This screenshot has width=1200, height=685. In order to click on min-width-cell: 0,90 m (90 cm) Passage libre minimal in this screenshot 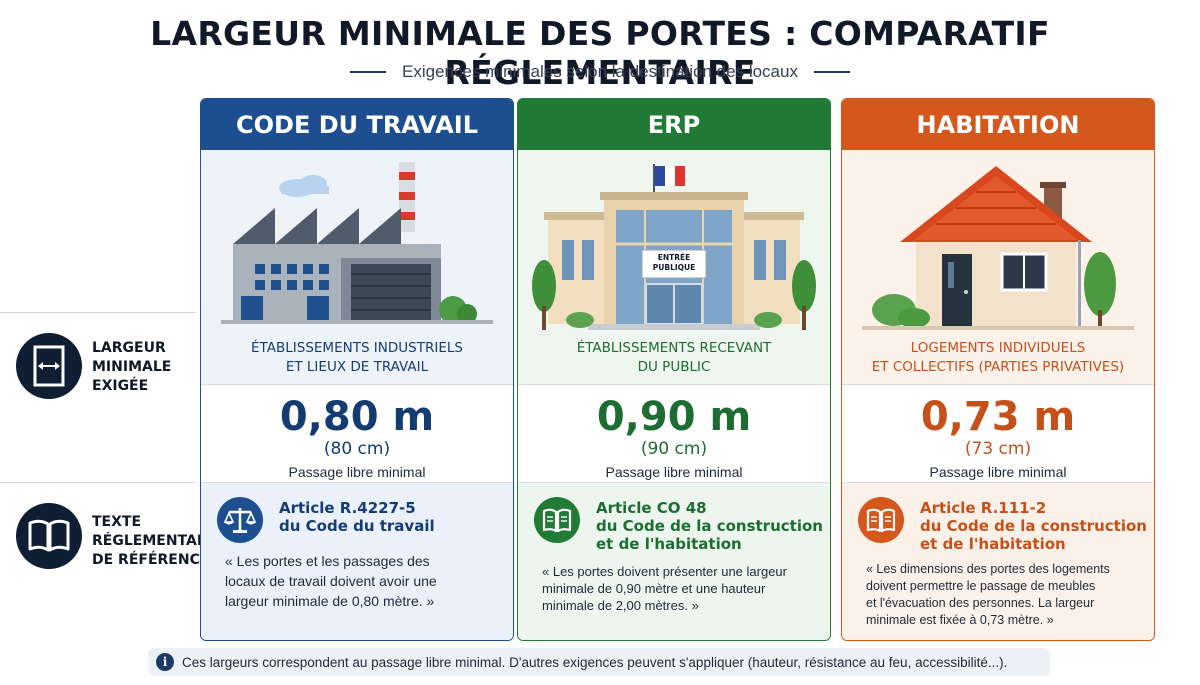, I will do `click(674, 433)`.